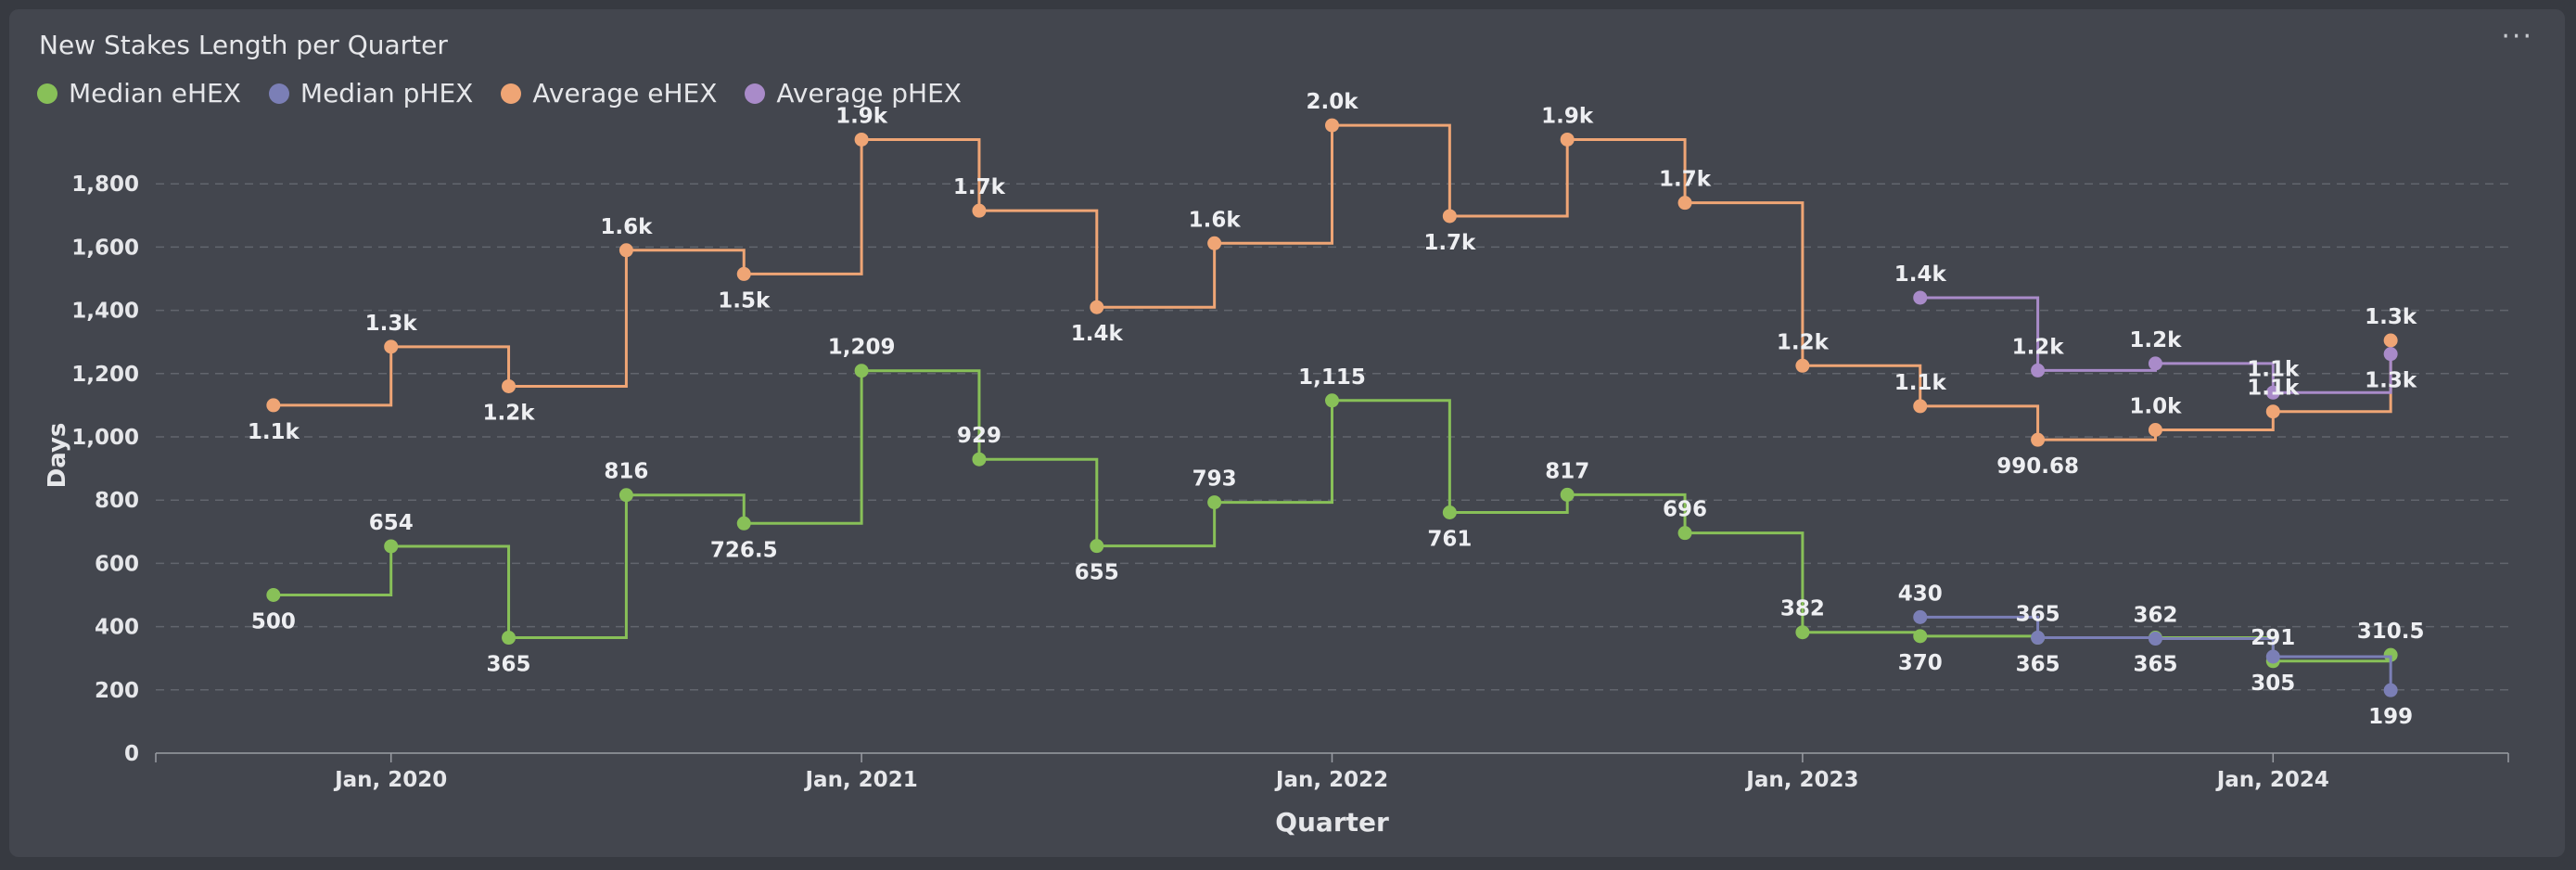  I want to click on legend-swatch, so click(278, 93).